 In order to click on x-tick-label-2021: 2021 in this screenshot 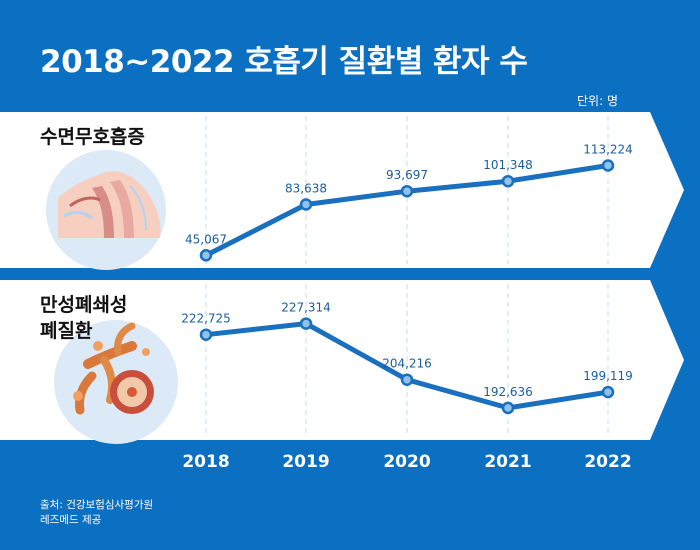, I will do `click(508, 462)`.